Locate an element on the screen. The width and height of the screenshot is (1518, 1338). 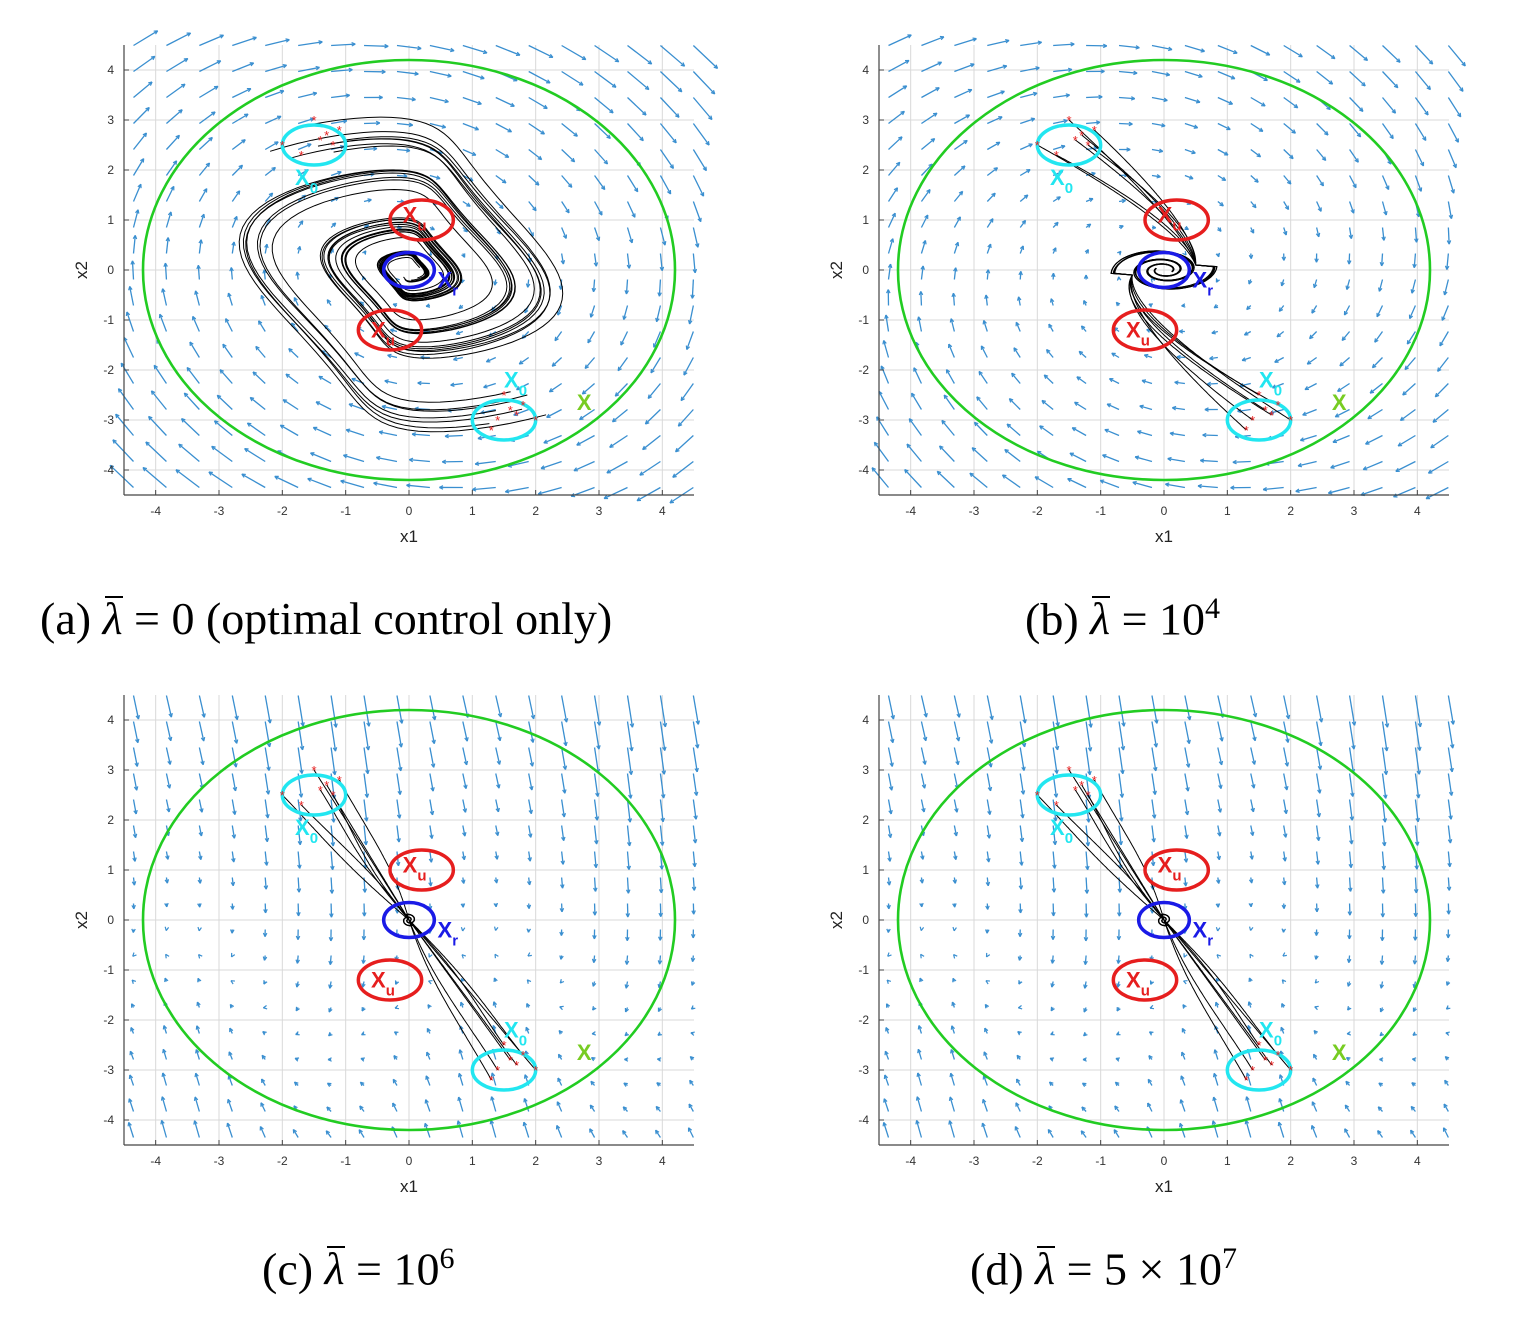
caption-d-exp: 7 is located at coordinates (1229, 1258).